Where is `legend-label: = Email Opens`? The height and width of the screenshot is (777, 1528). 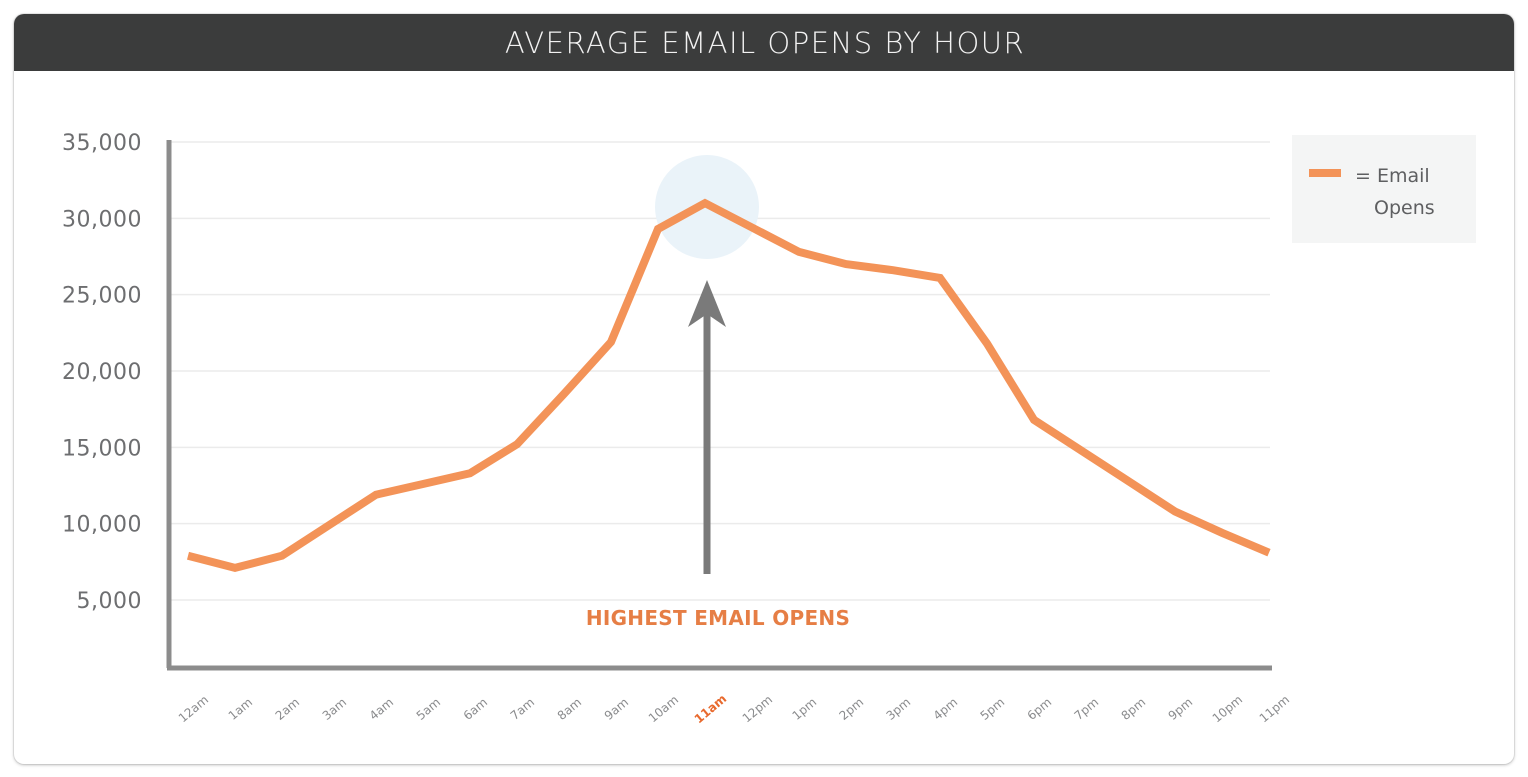
legend-label: = Email Opens is located at coordinates (1395, 192).